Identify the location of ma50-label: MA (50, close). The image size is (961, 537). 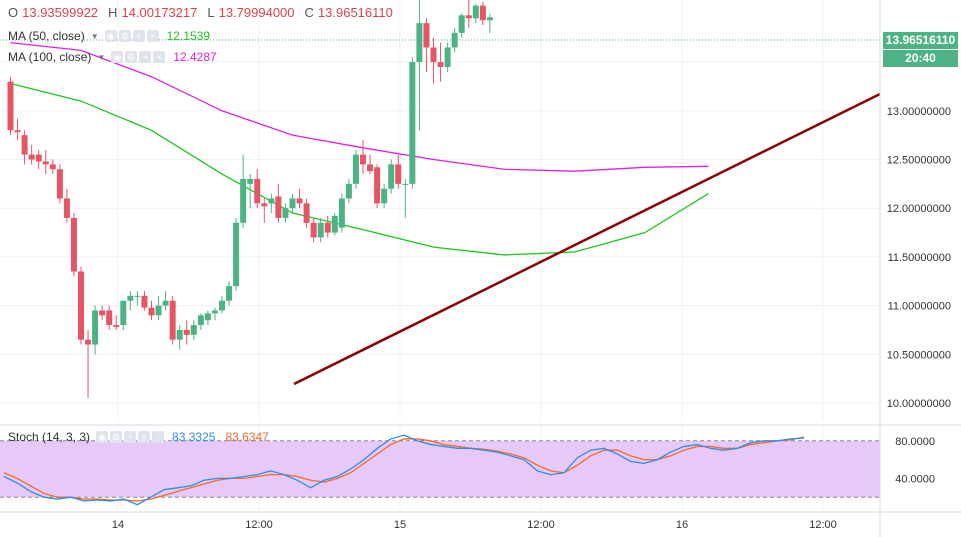
(46, 36).